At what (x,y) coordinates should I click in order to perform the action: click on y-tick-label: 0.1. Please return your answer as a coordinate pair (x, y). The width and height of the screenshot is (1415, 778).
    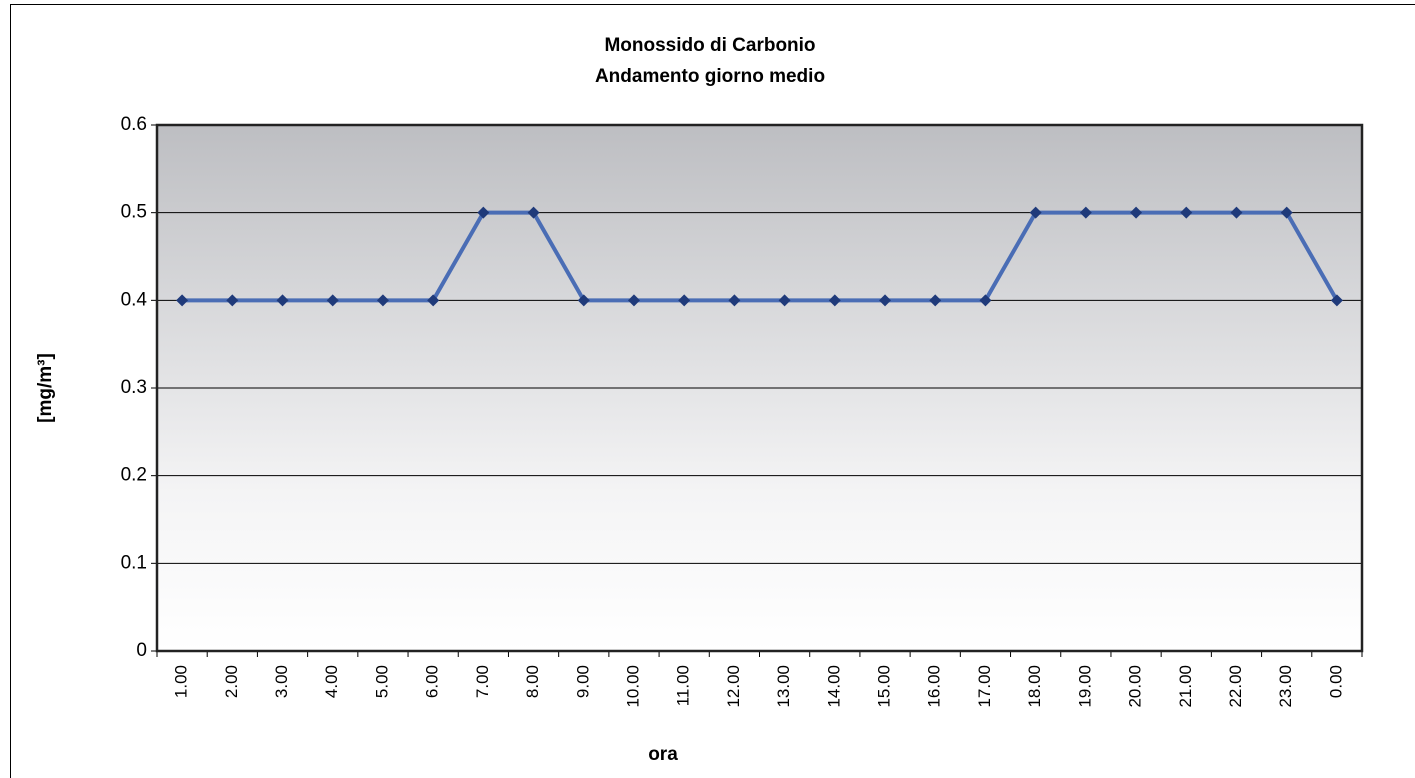
    Looking at the image, I should click on (134, 562).